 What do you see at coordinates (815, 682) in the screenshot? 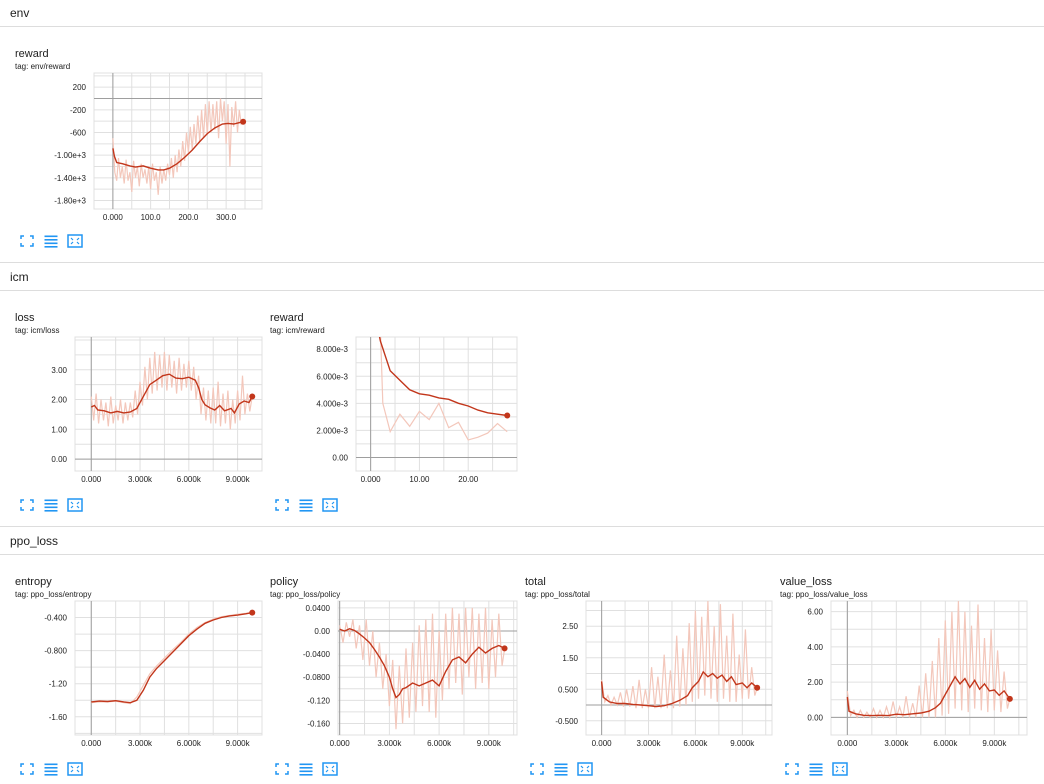
I see `y-tick-label: 2.00` at bounding box center [815, 682].